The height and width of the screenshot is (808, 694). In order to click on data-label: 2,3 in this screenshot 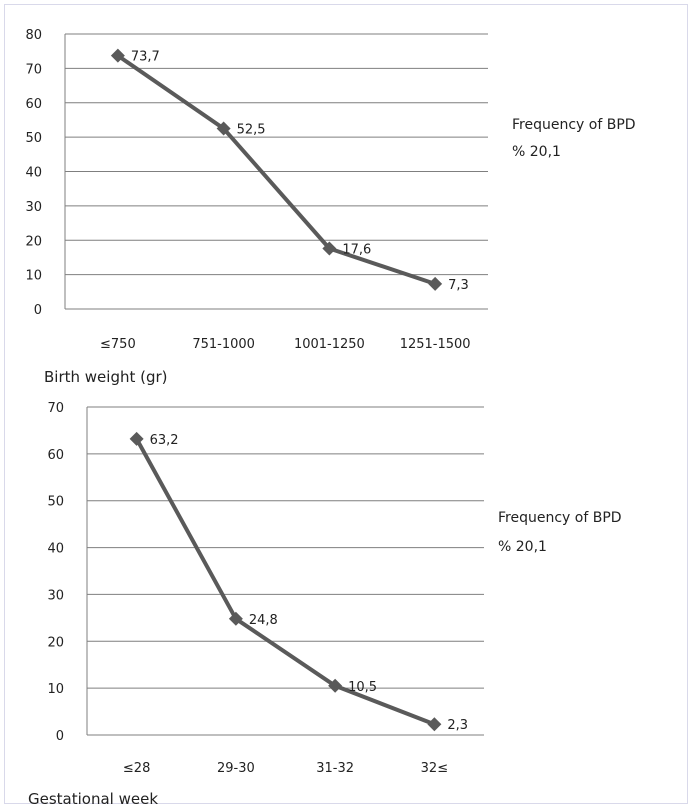, I will do `click(457, 725)`.